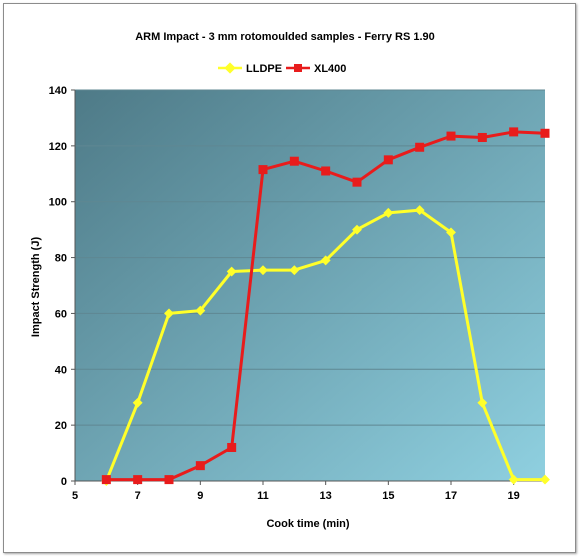 The width and height of the screenshot is (581, 558). I want to click on x-tick-label-11: 11, so click(263, 496).